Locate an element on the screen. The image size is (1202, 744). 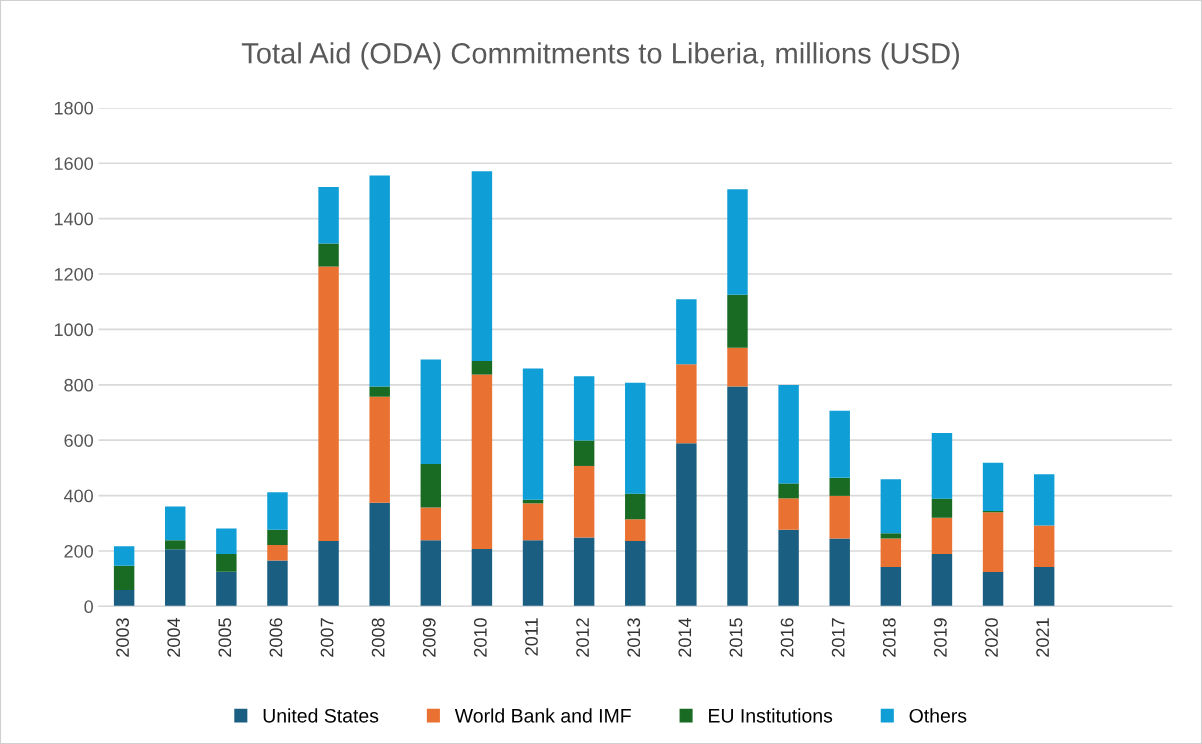
y-tick-label: 600 is located at coordinates (78, 440).